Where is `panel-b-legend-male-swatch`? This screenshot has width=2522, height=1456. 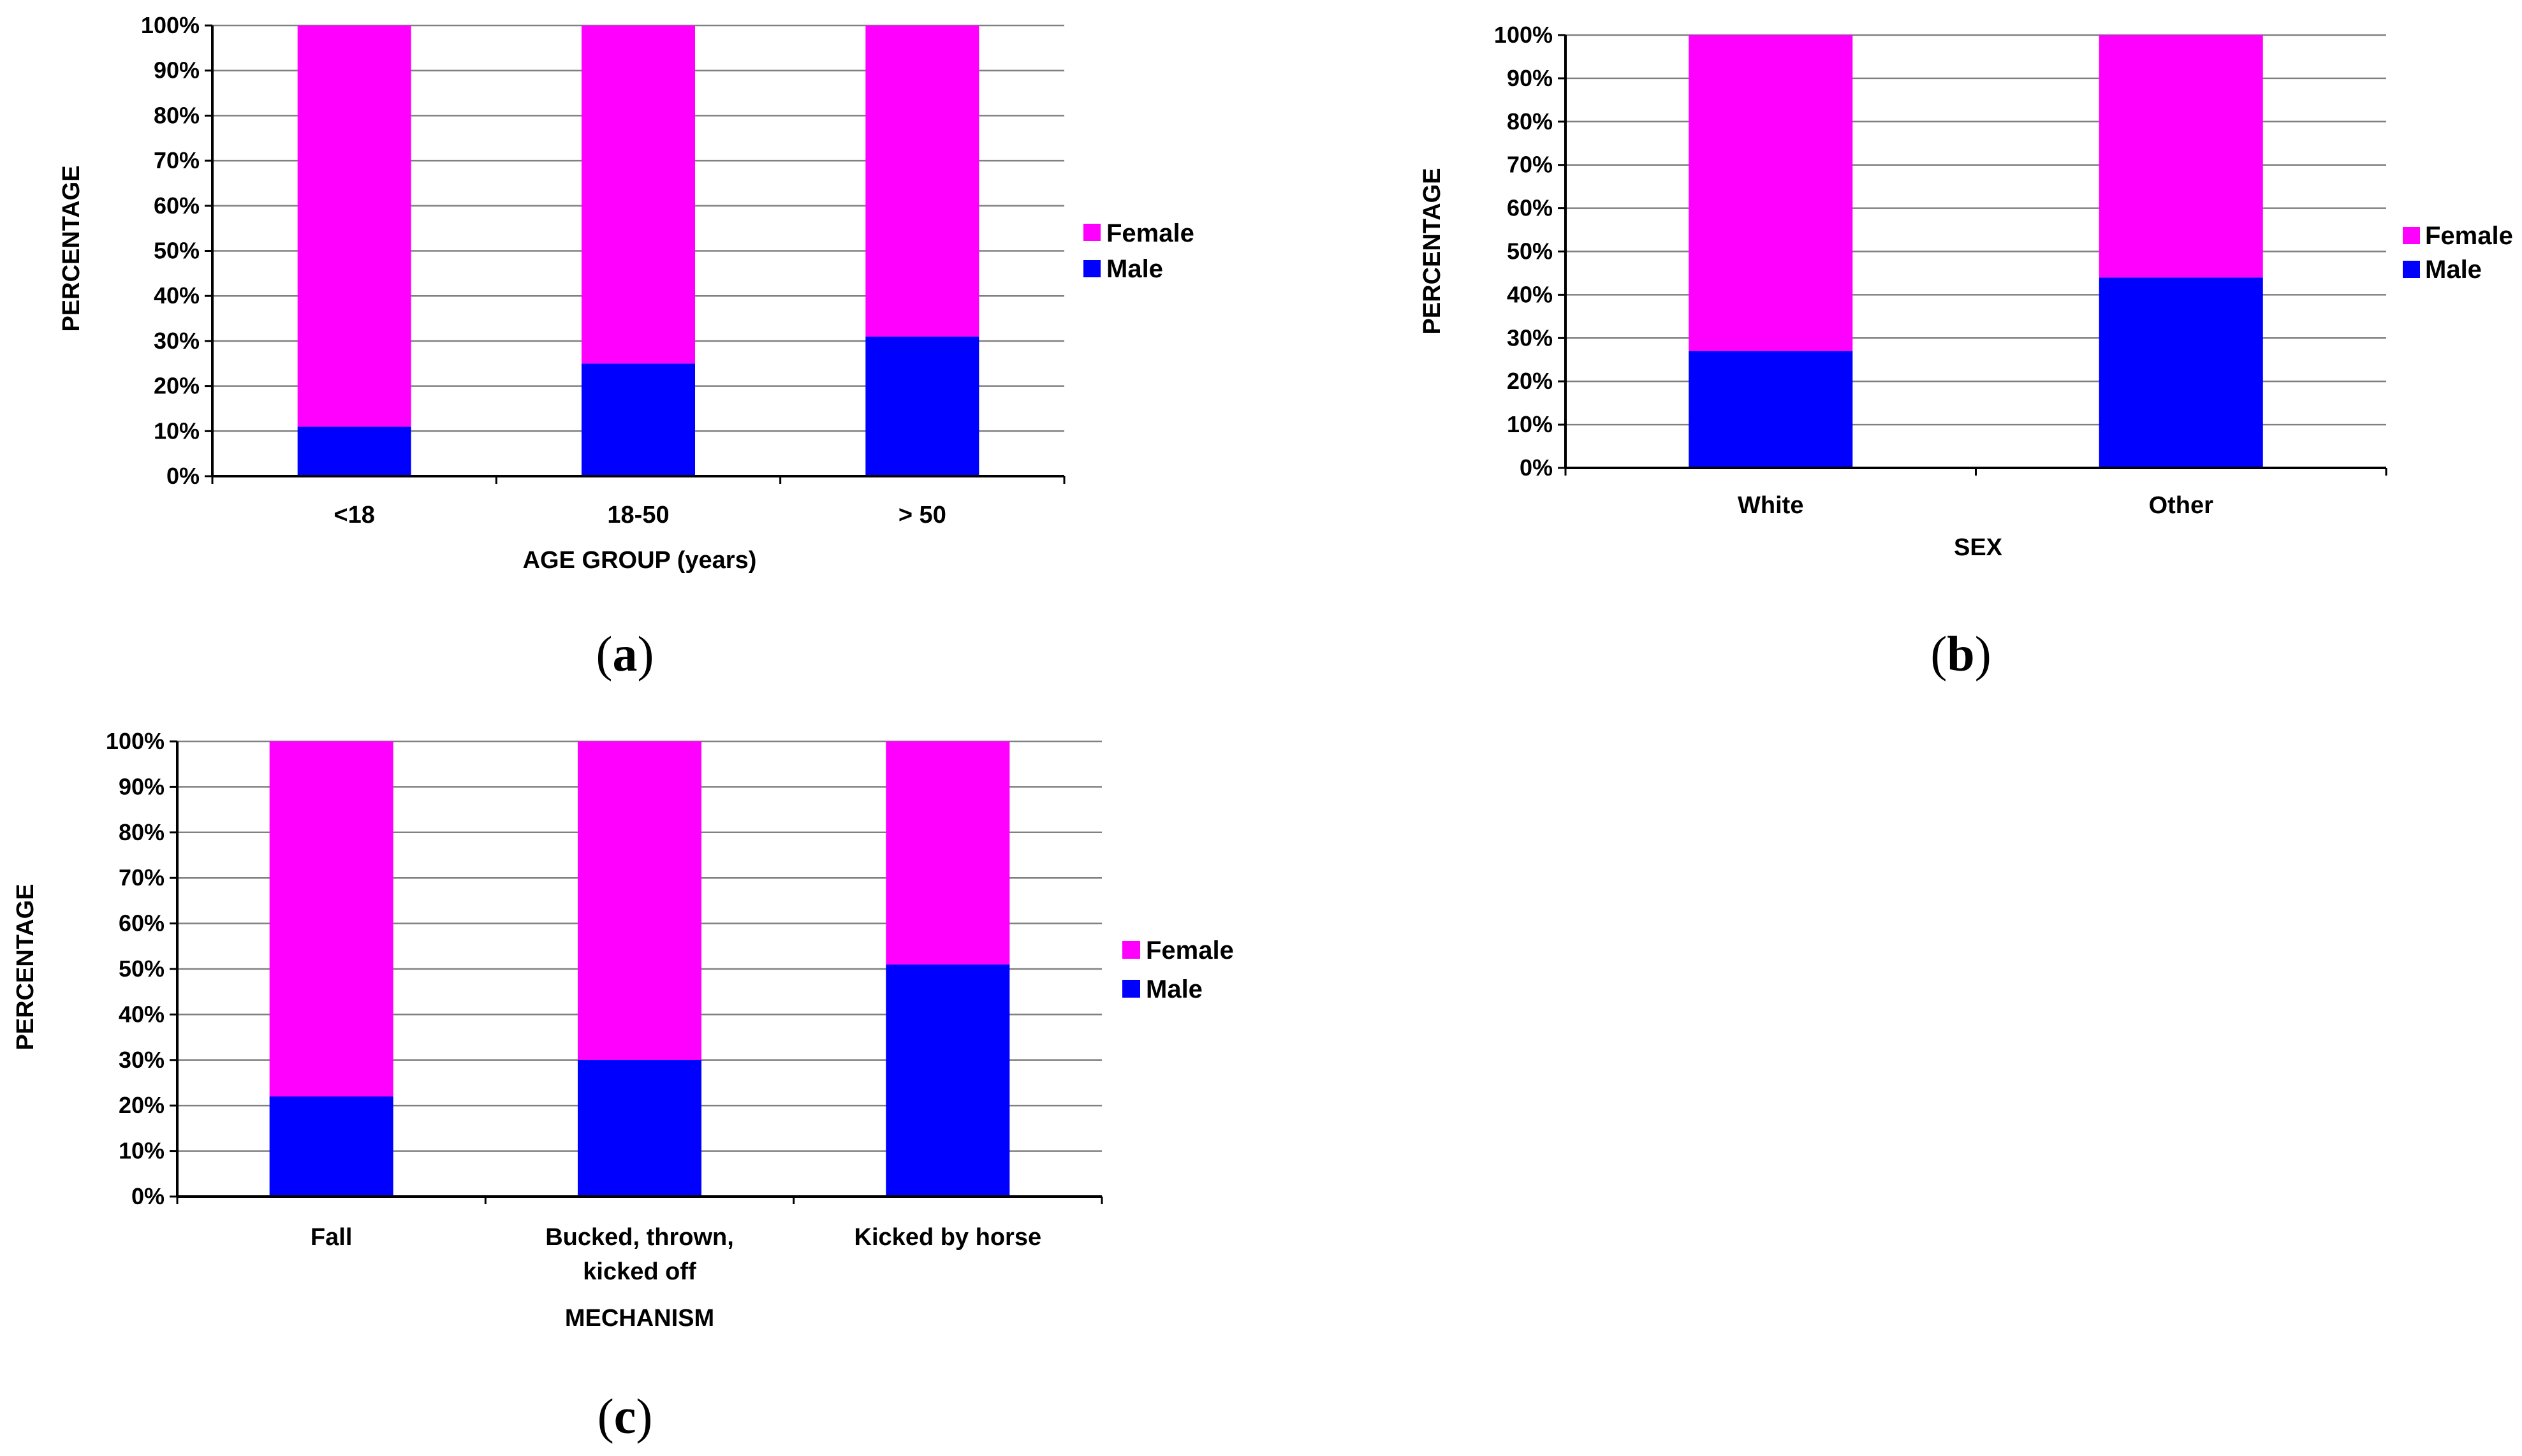 panel-b-legend-male-swatch is located at coordinates (2411, 269).